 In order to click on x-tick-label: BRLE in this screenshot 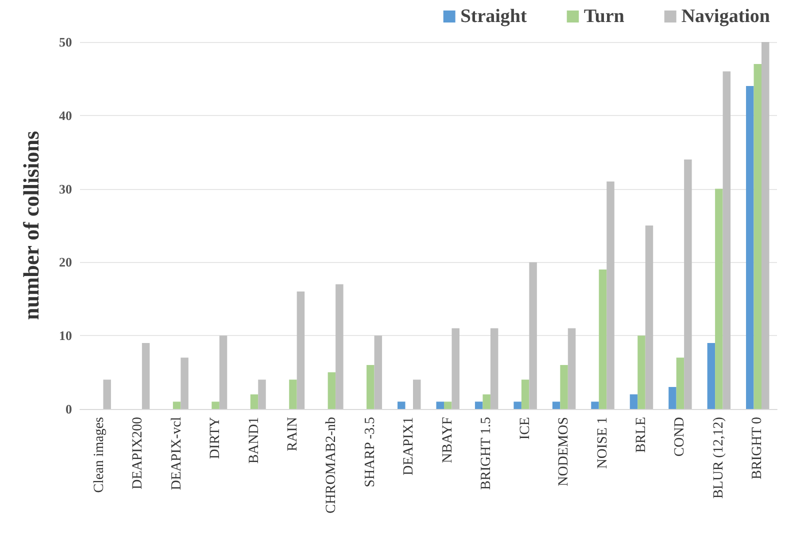, I will do `click(641, 435)`.